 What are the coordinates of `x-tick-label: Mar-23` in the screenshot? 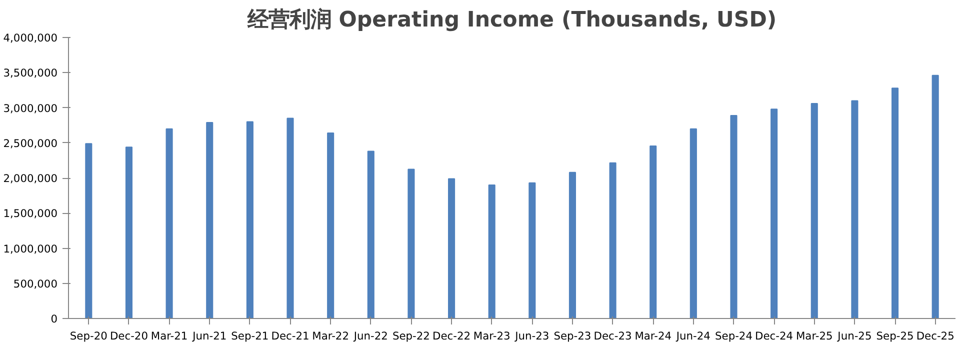 It's located at (491, 336).